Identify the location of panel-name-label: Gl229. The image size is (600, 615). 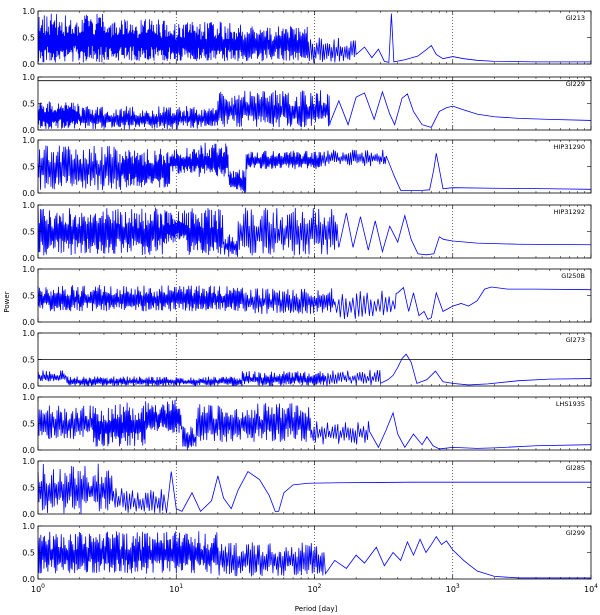
(575, 84).